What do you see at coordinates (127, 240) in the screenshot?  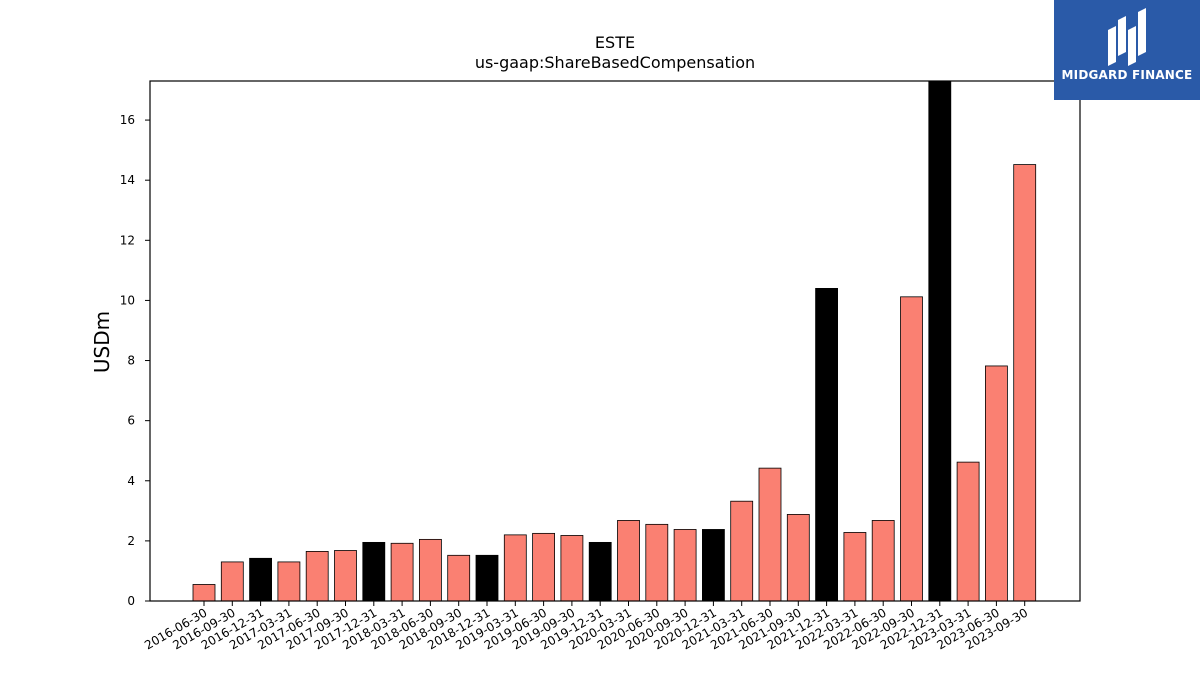 I see `y-tick-label: 12` at bounding box center [127, 240].